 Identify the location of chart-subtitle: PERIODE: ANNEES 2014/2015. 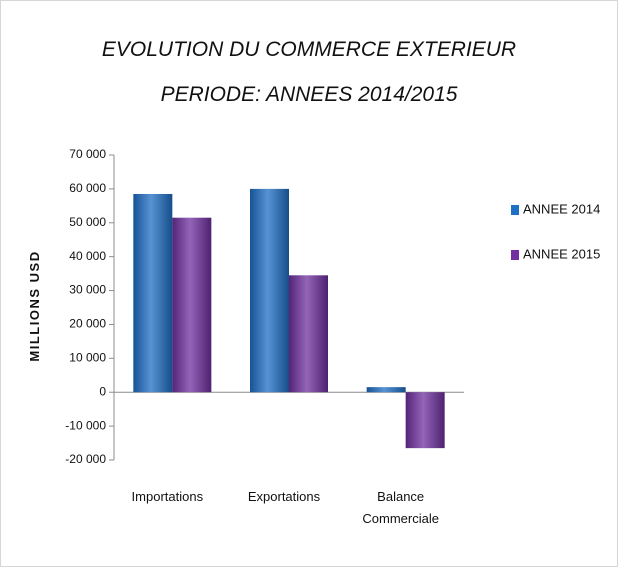
(309, 94).